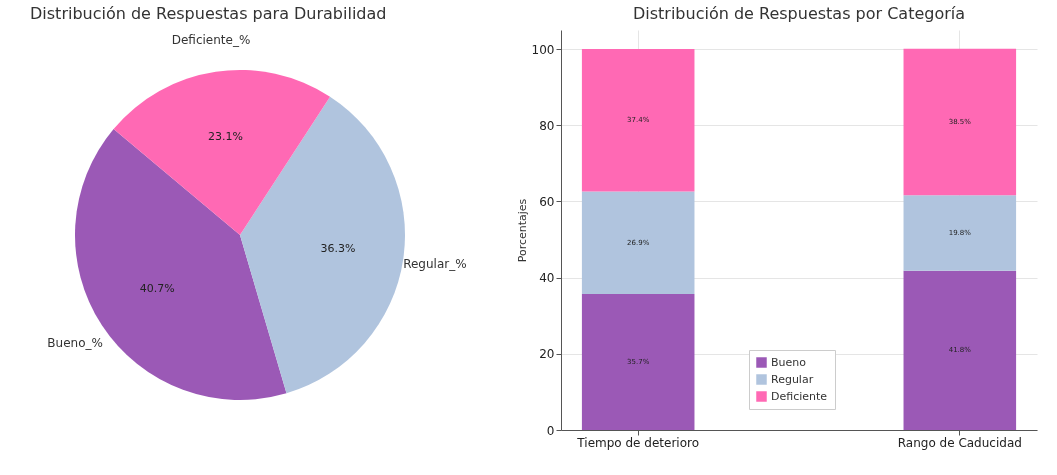 Image resolution: width=1057 pixels, height=475 pixels. What do you see at coordinates (222, 152) in the screenshot?
I see `pie-slice` at bounding box center [222, 152].